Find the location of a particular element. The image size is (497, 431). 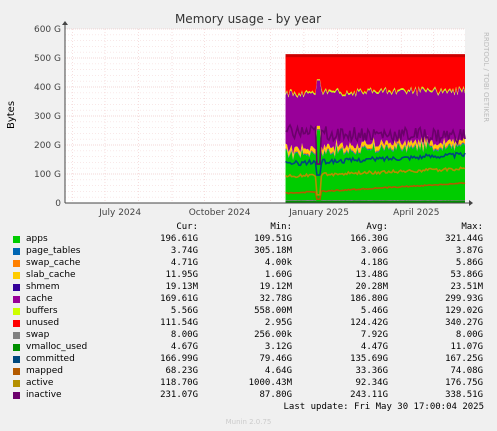

legend-min: 1.60G is located at coordinates (278, 275).